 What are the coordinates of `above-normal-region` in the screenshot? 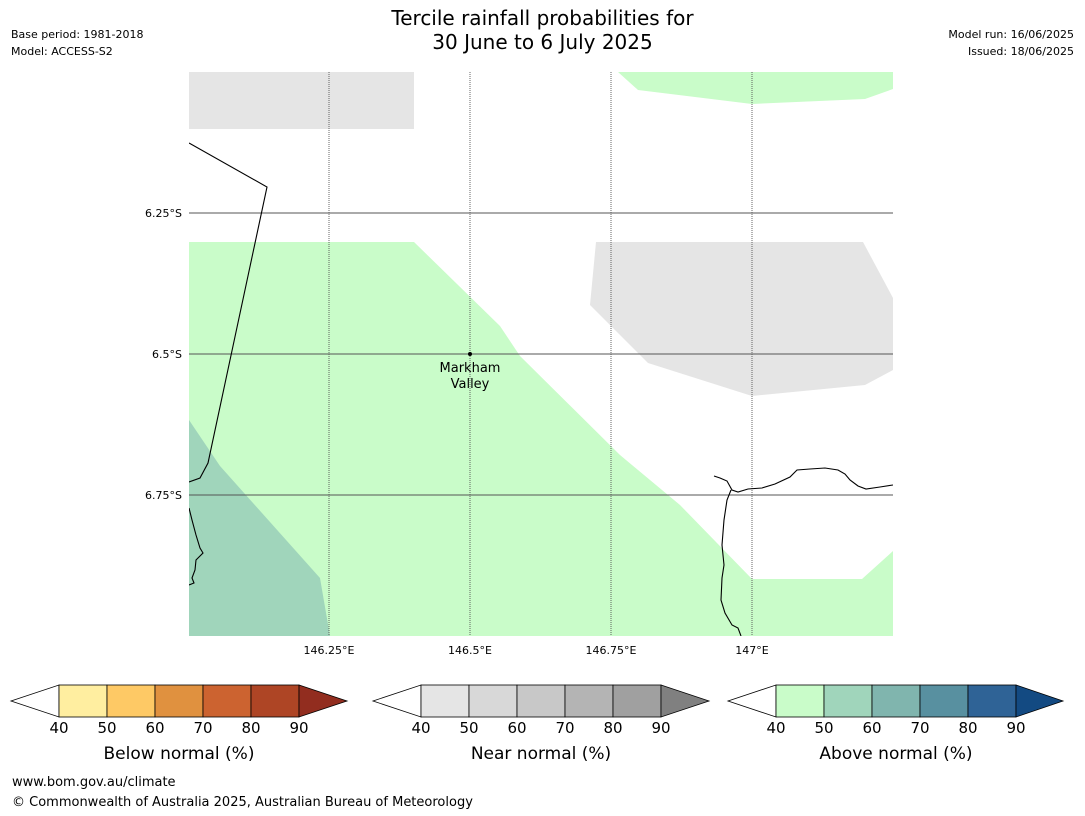 It's located at (755, 88).